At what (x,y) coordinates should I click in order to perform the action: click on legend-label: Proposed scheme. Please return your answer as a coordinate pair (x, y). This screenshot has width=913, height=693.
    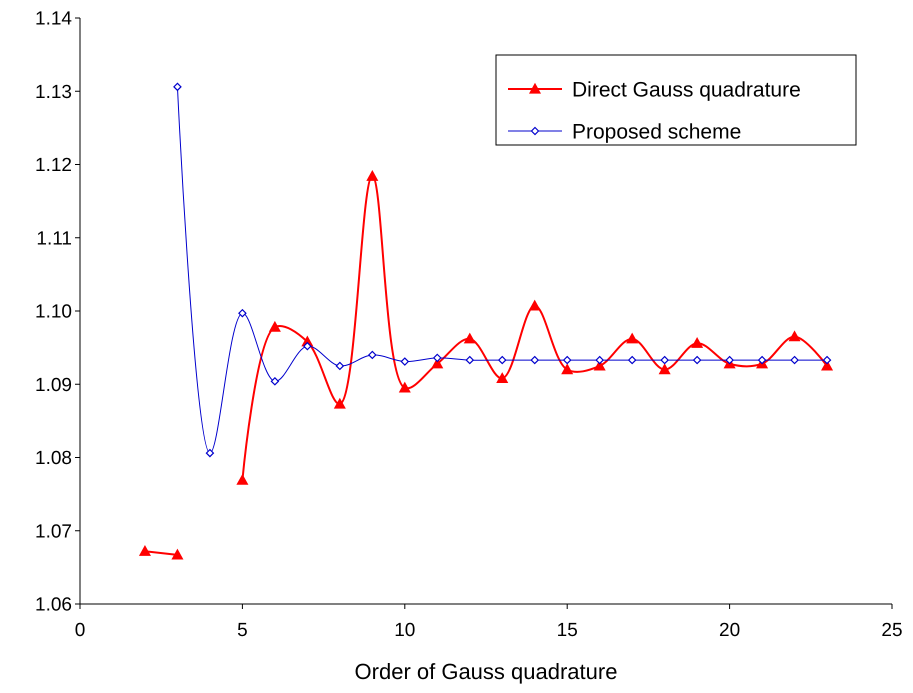
    Looking at the image, I should click on (657, 132).